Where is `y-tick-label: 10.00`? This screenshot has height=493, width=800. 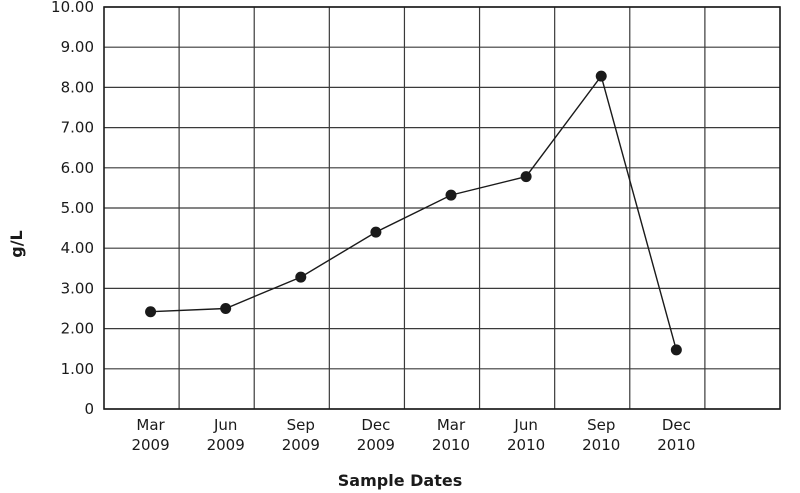
y-tick-label: 10.00 is located at coordinates (72, 8).